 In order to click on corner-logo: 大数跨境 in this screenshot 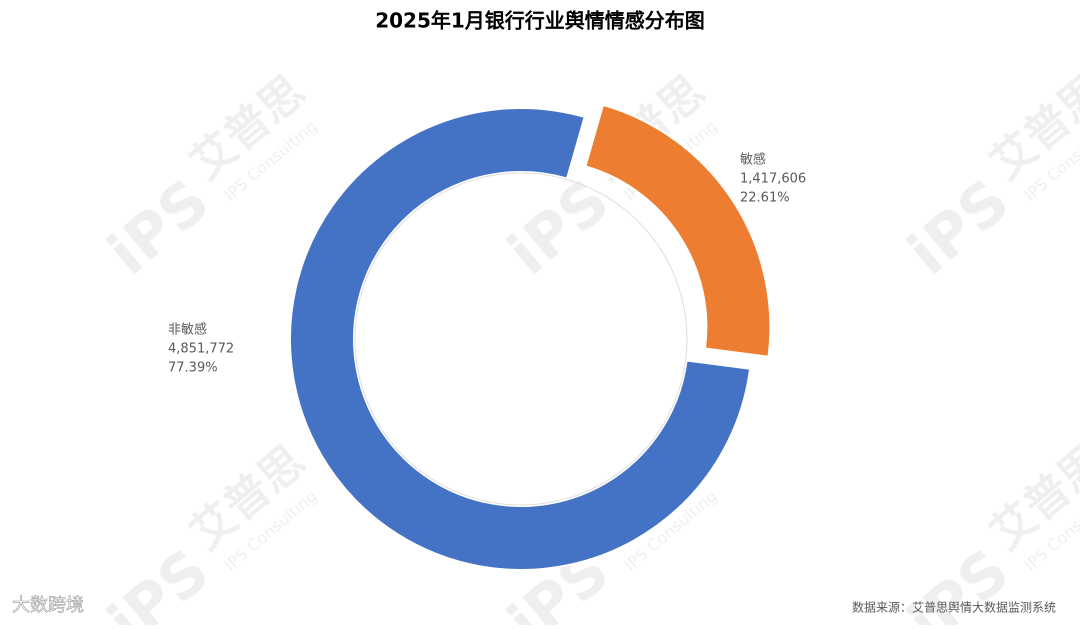, I will do `click(48, 605)`.